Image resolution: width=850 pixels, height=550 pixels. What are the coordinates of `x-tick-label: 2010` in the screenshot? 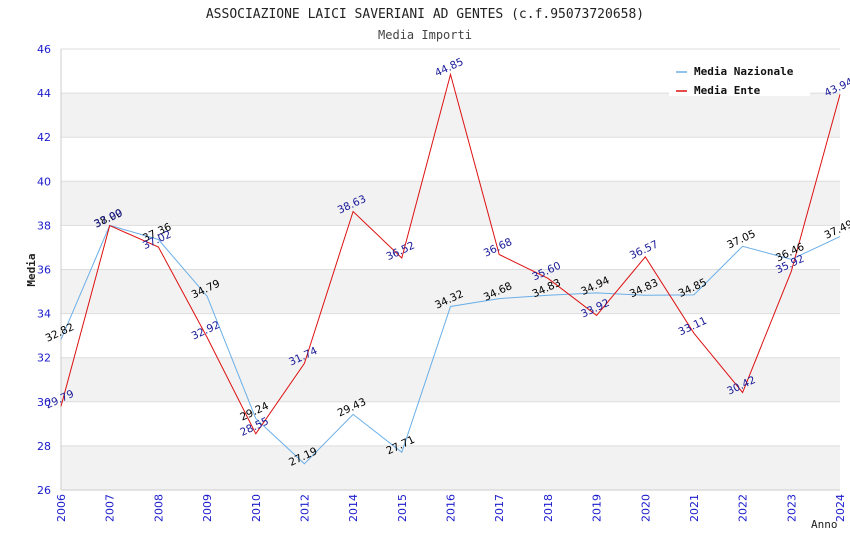 It's located at (256, 508).